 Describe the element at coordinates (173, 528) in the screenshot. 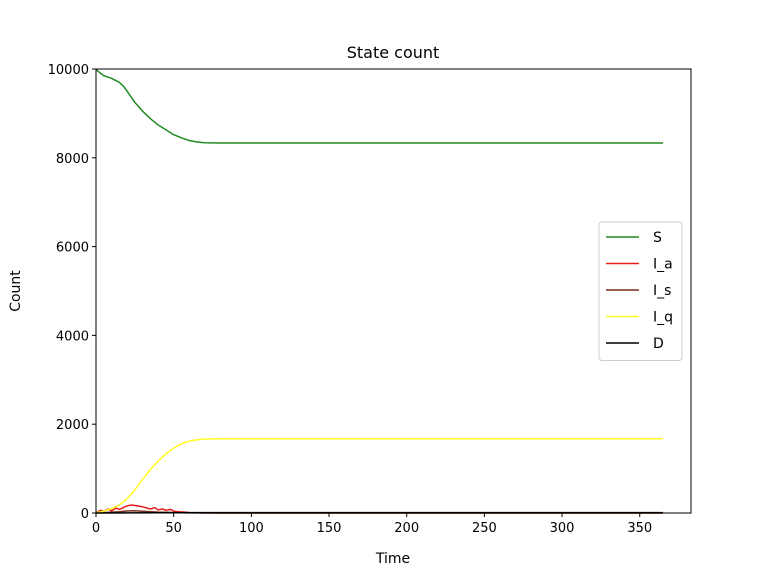

I see `x-tick-label: 50` at that location.